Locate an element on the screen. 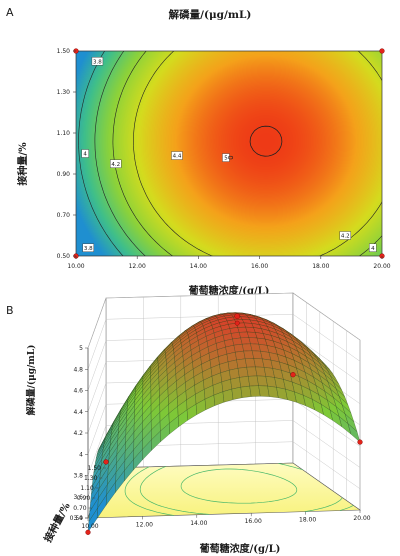  surface-x-tick-1: 12.00 is located at coordinates (144, 524).